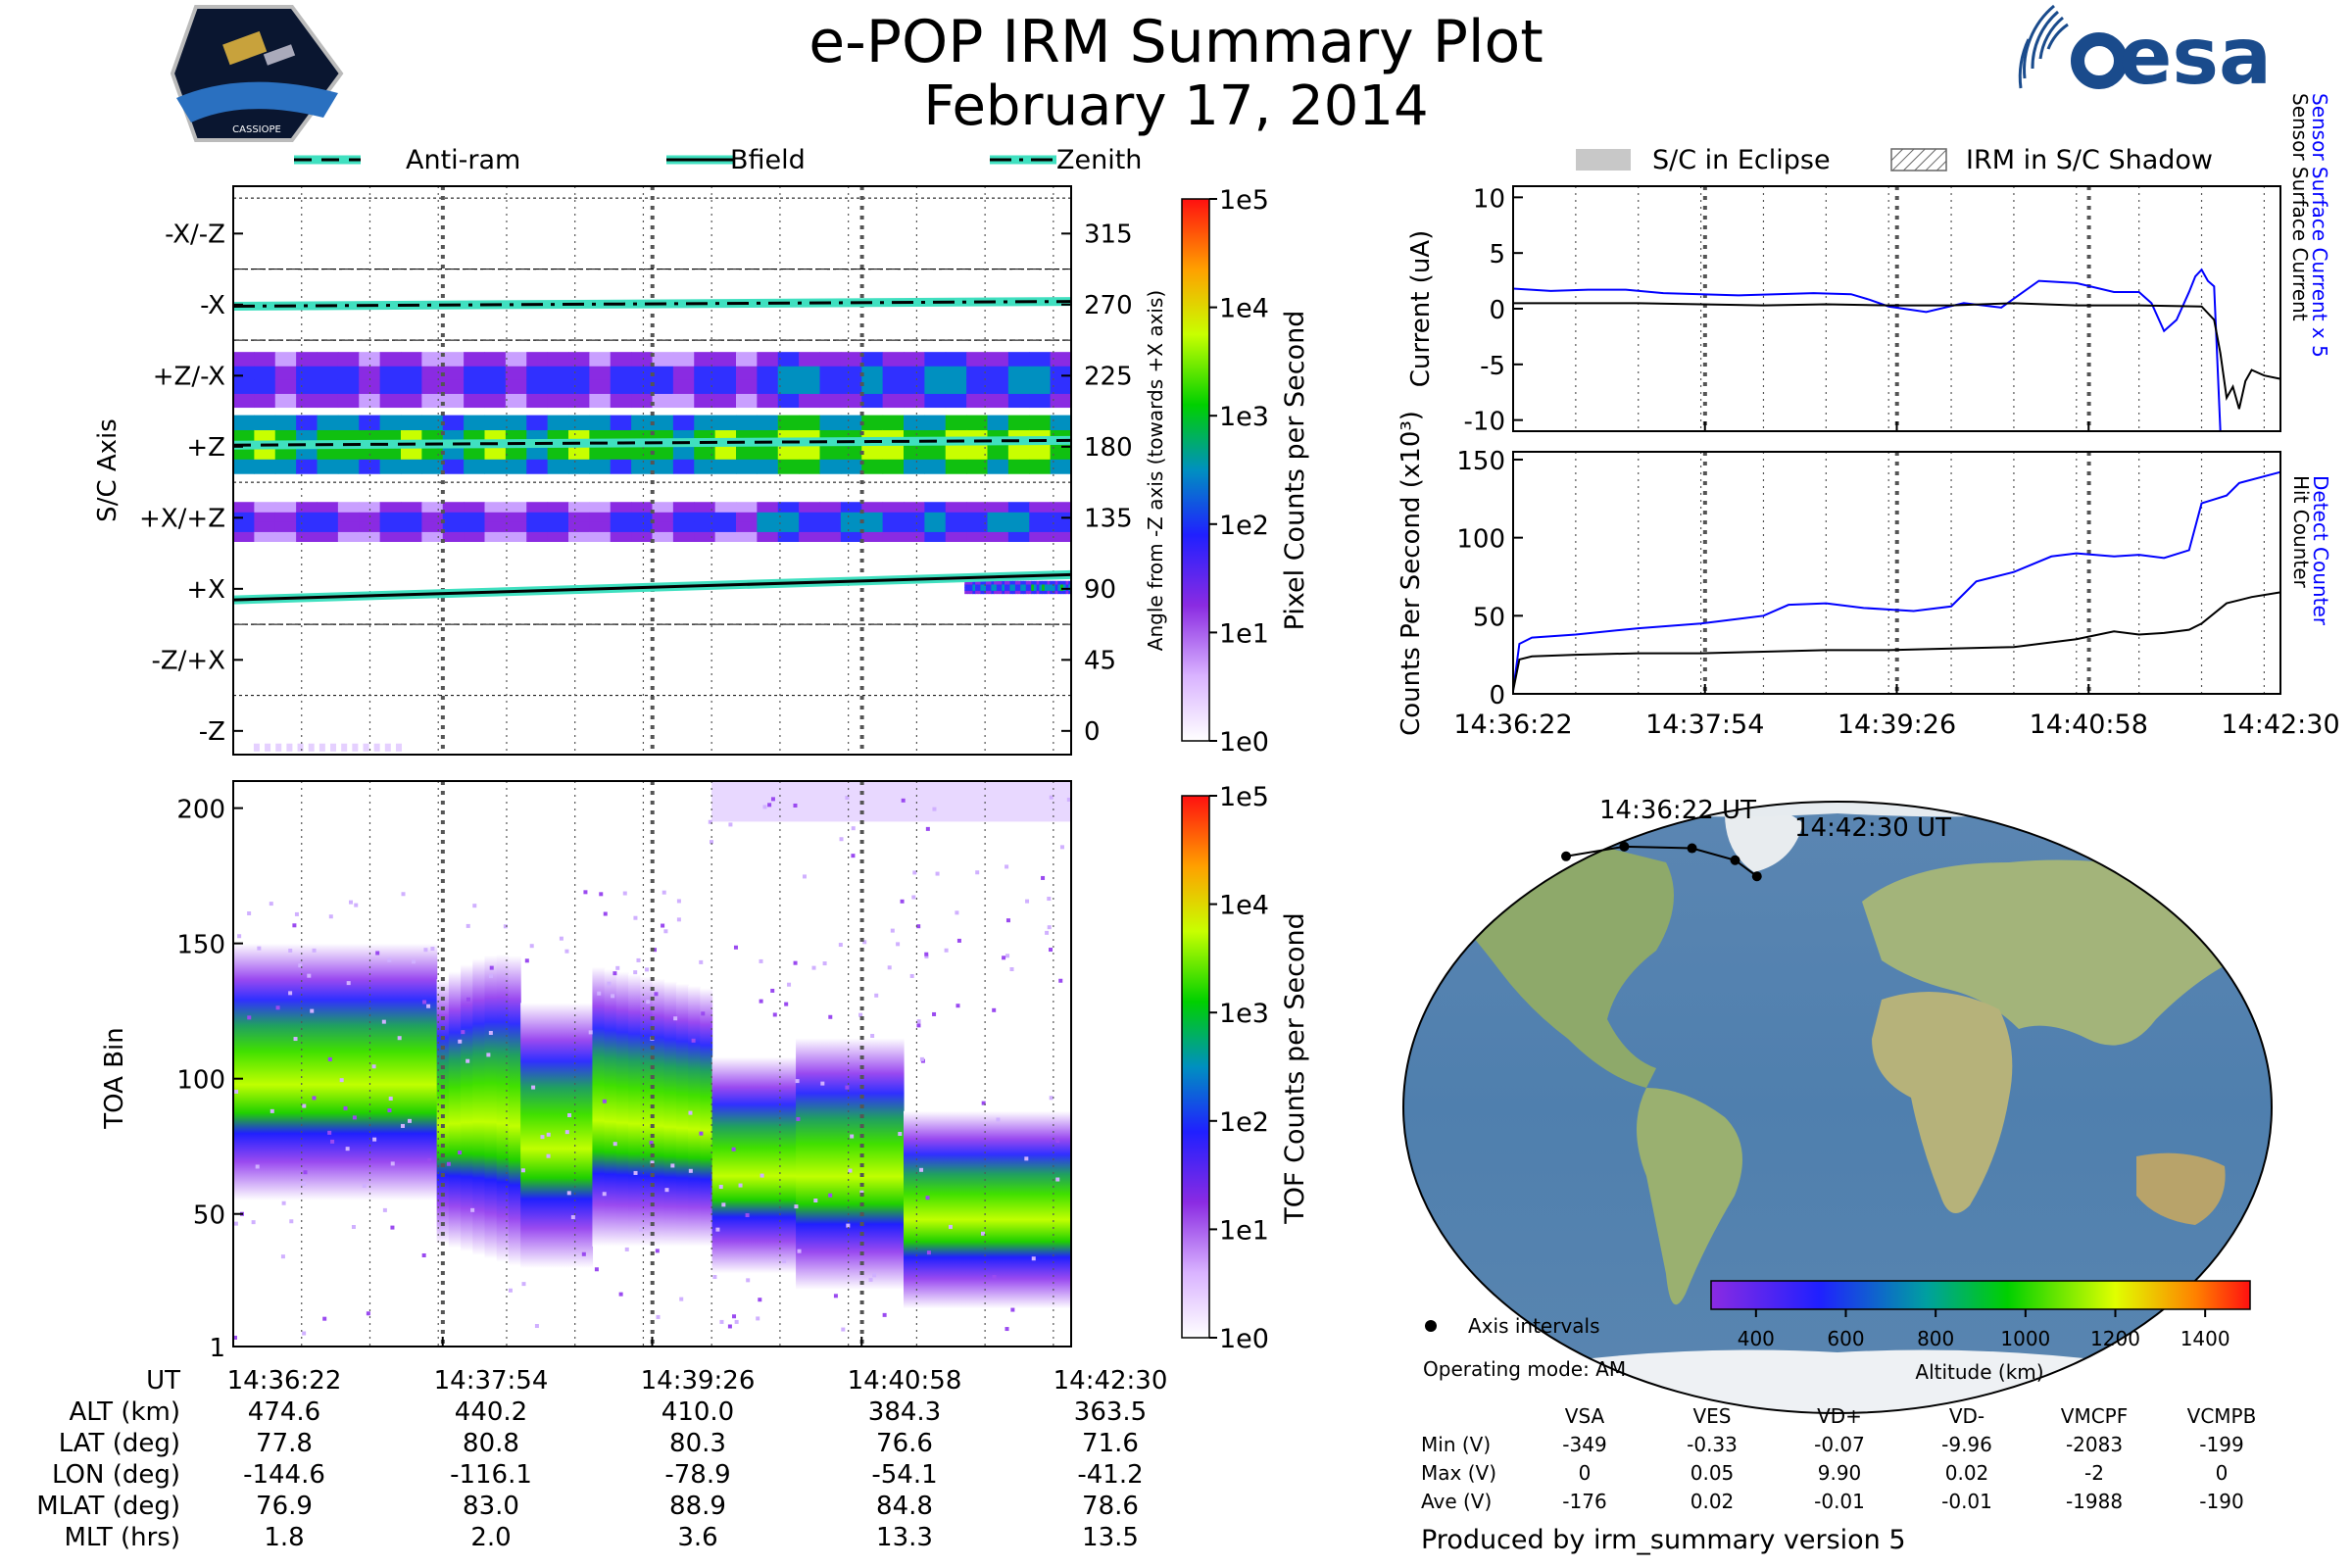 The image size is (2352, 1568). Describe the element at coordinates (2205, 1338) in the screenshot. I see `altitude-tick-label: 1400` at that location.